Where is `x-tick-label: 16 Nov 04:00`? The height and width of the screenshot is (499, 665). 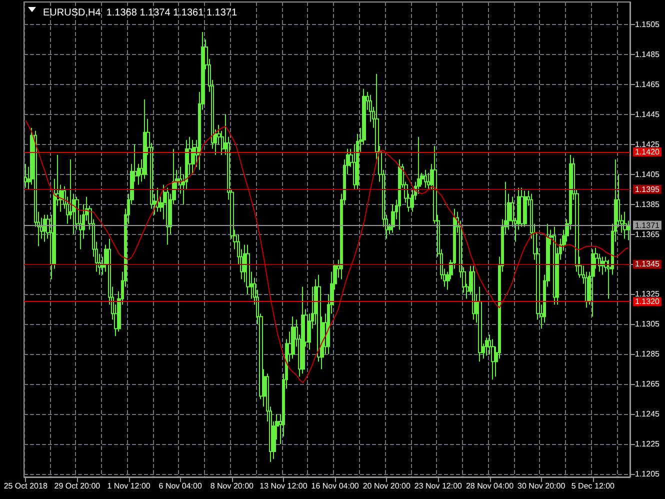 x-tick-label: 16 Nov 04:00 is located at coordinates (335, 486).